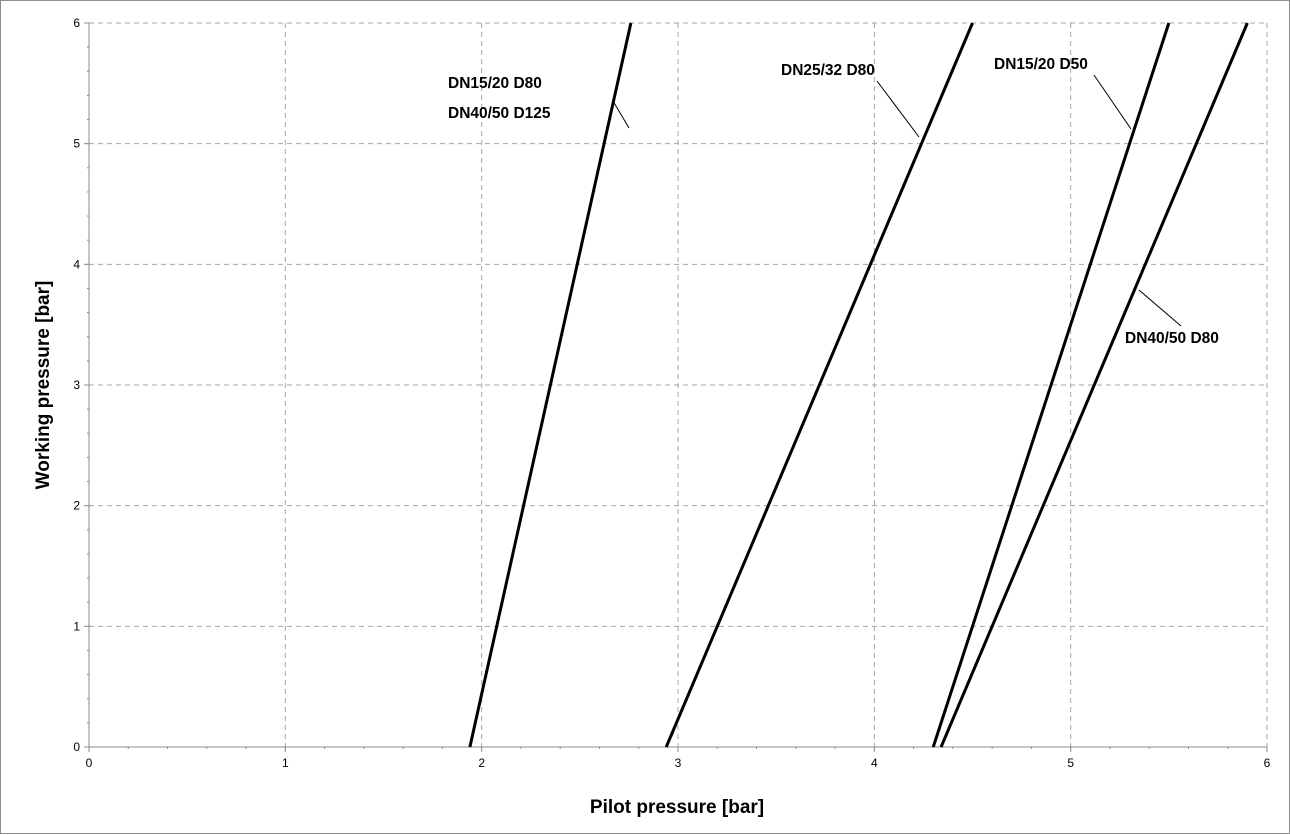  I want to click on x-tick-label: 0, so click(89, 763).